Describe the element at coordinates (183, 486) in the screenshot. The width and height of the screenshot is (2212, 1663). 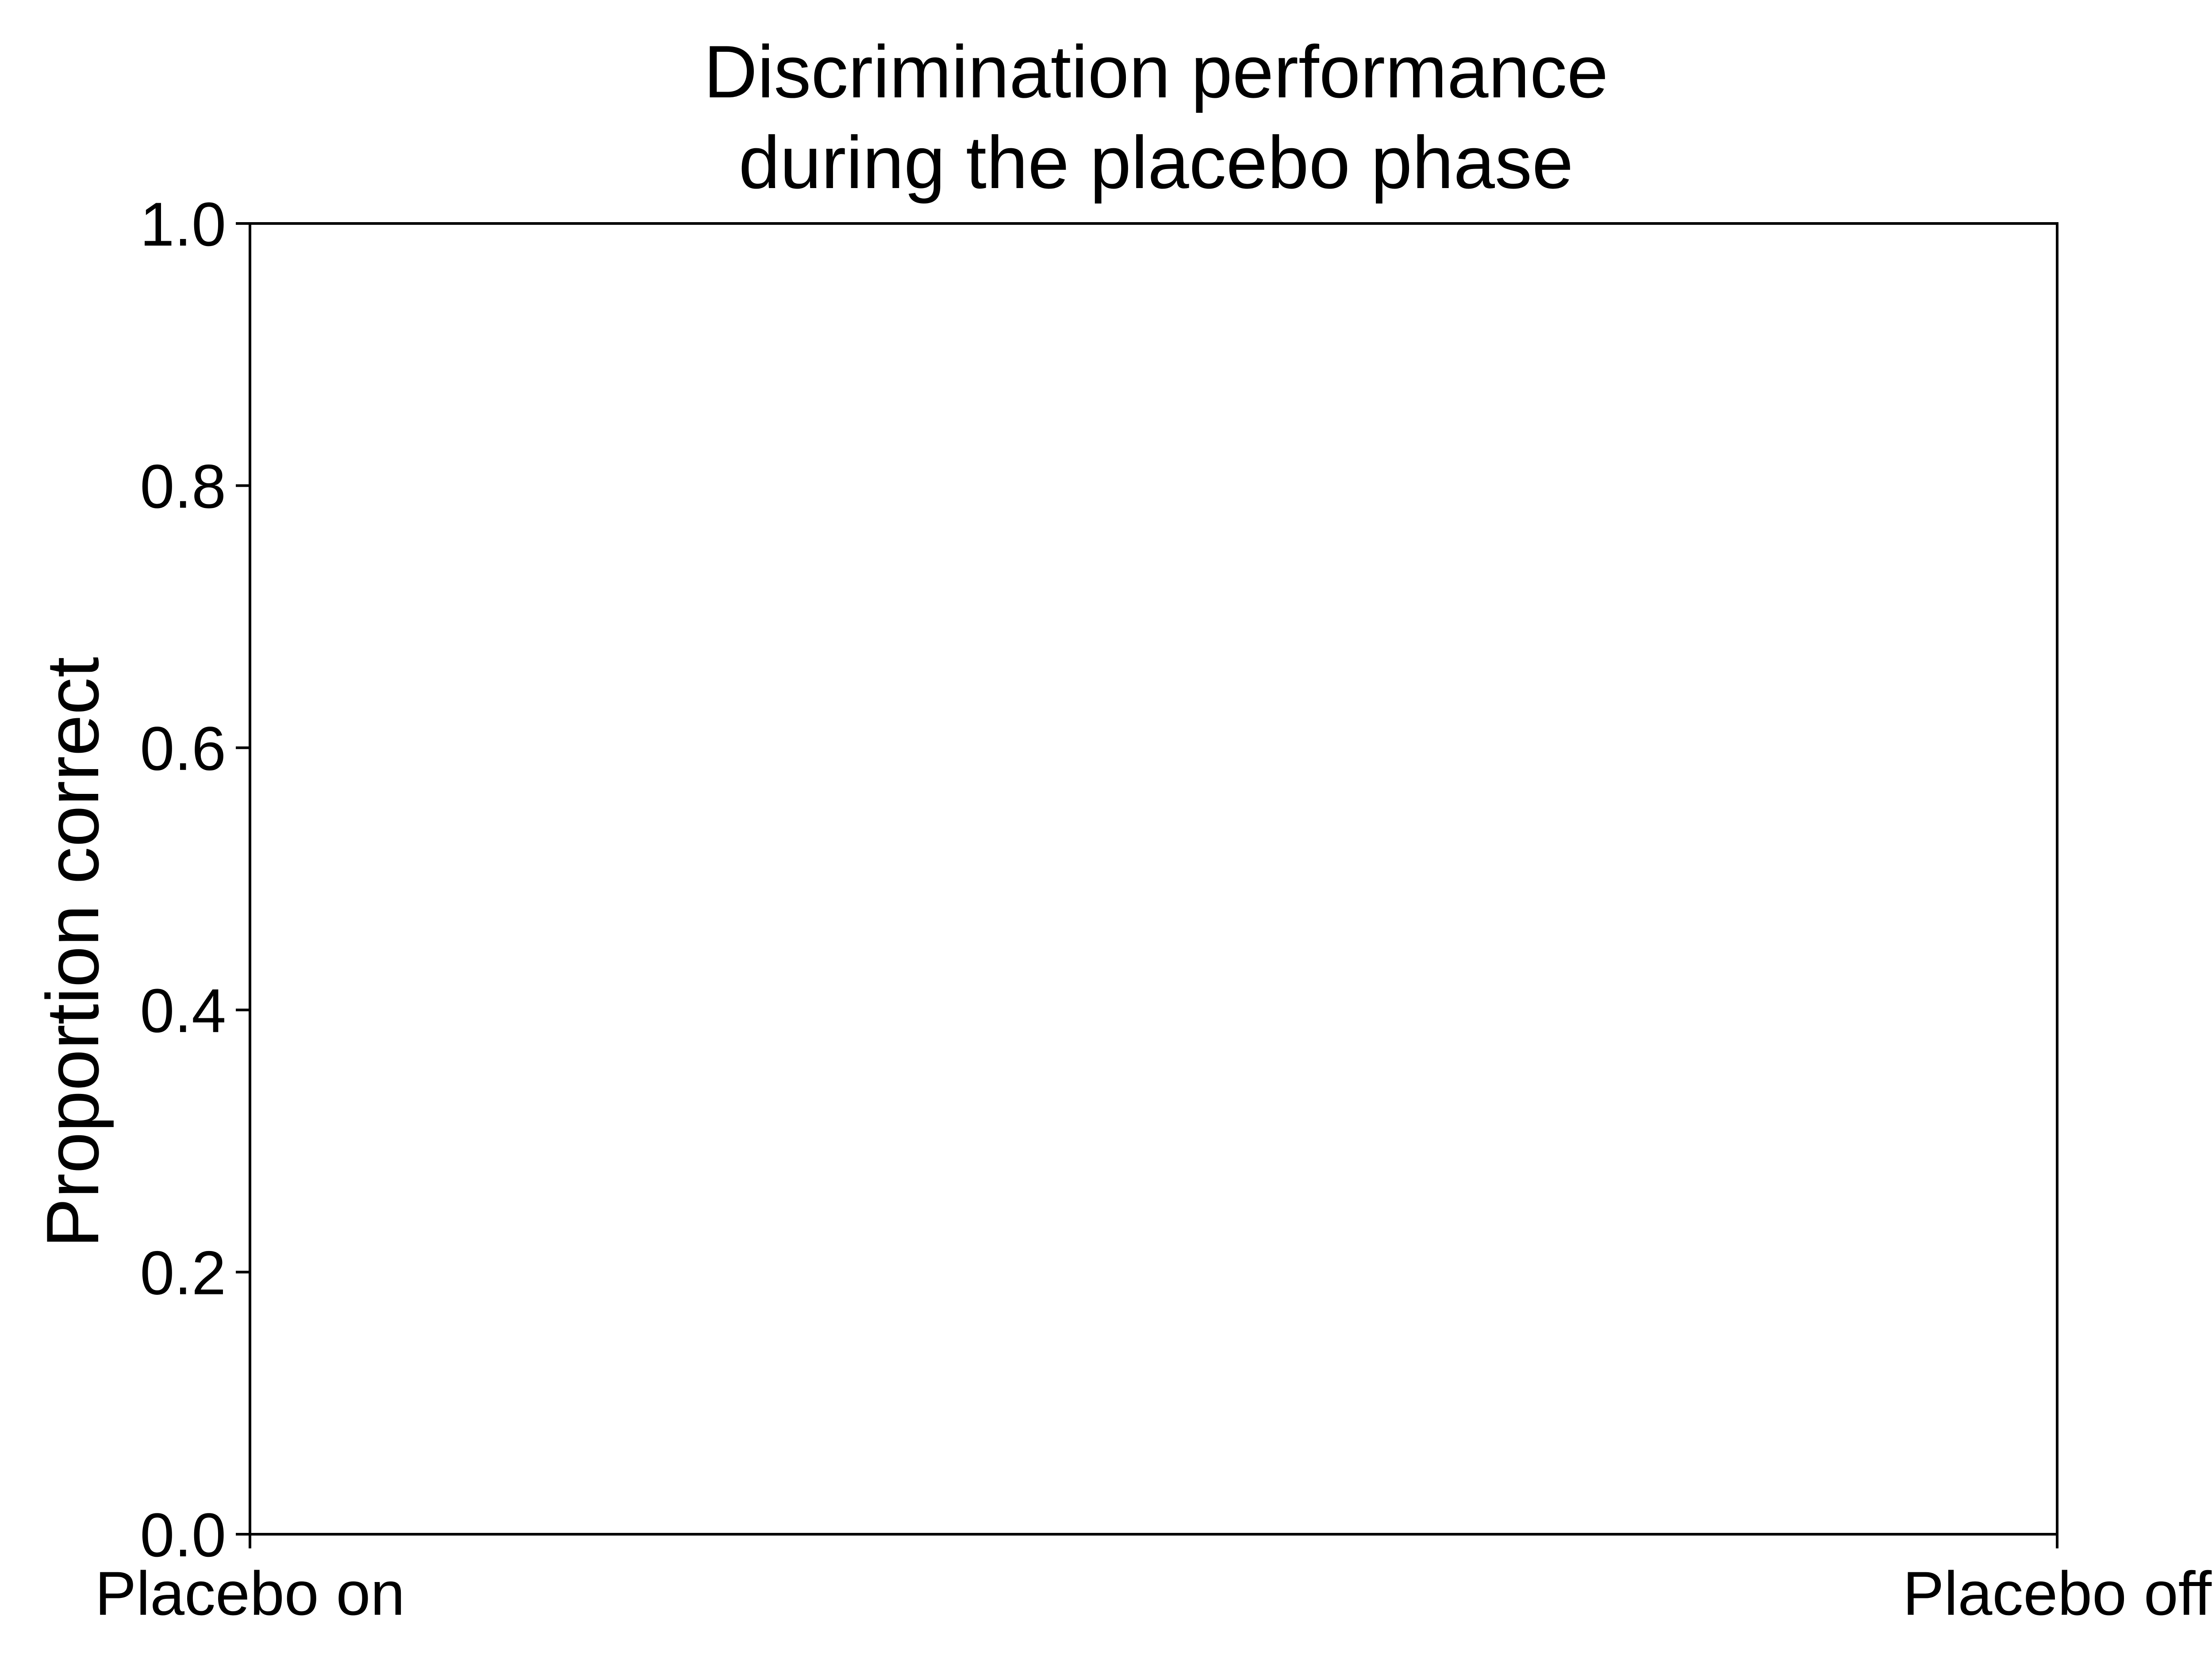
I see `y-tick-label: 0.8` at that location.